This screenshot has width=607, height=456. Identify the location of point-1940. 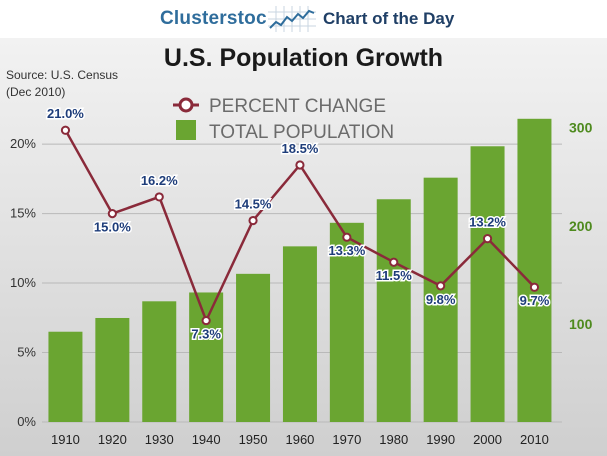
(206, 320).